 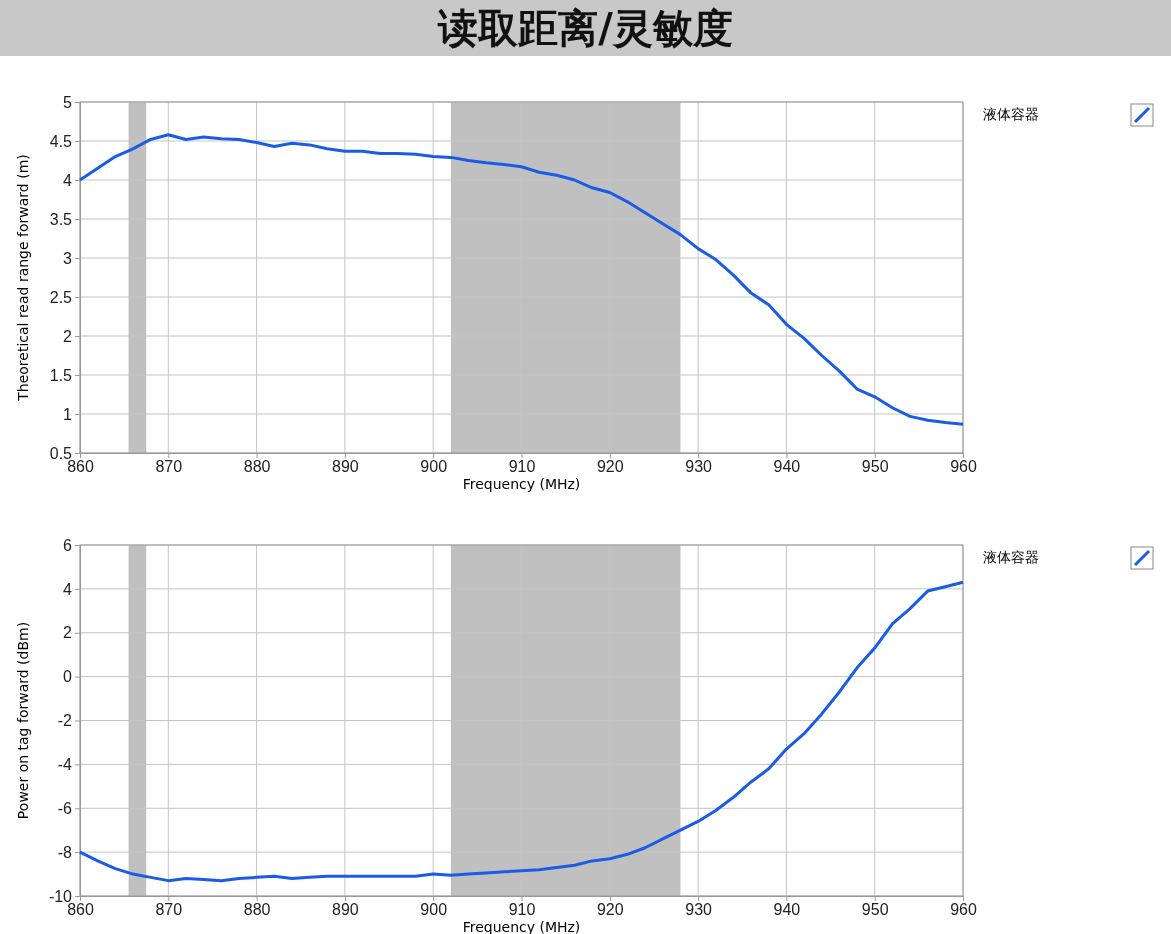 What do you see at coordinates (68, 102) in the screenshot?
I see `y-tick-label: 5` at bounding box center [68, 102].